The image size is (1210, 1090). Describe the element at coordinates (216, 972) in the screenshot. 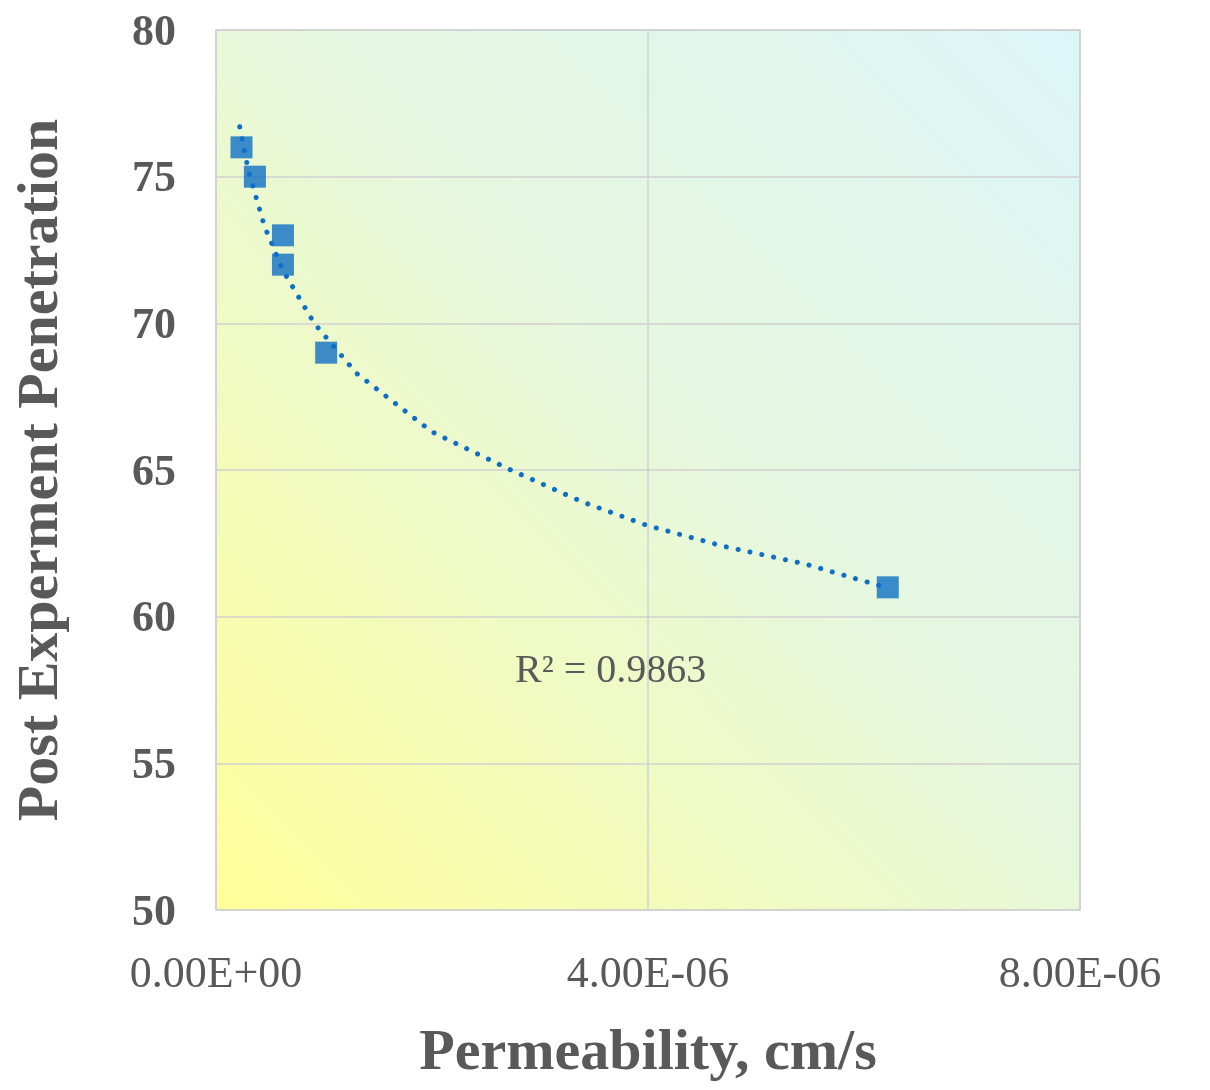

I see `x-tick-label: 0.00E+00` at that location.